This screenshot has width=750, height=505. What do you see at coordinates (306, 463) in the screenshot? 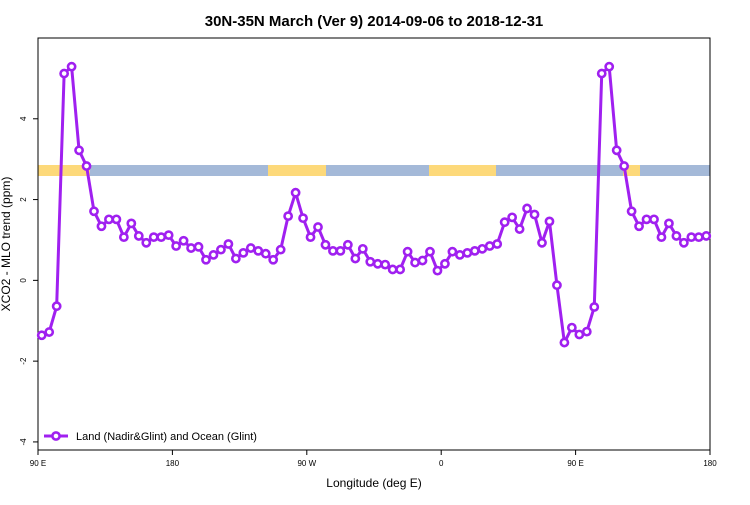
I see `x-tick-label: 90 W` at bounding box center [306, 463].